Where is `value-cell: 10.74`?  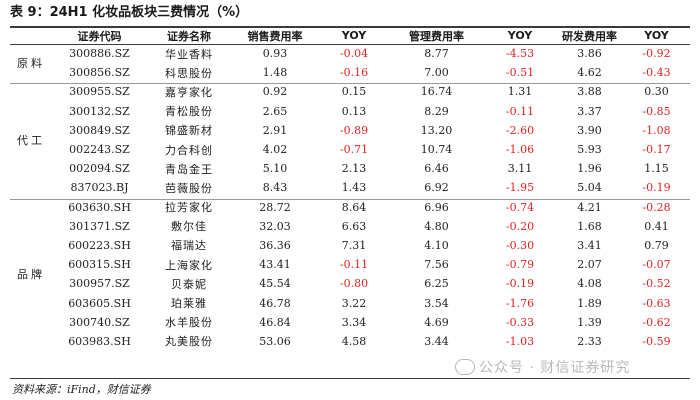
value-cell: 10.74 is located at coordinates (436, 150).